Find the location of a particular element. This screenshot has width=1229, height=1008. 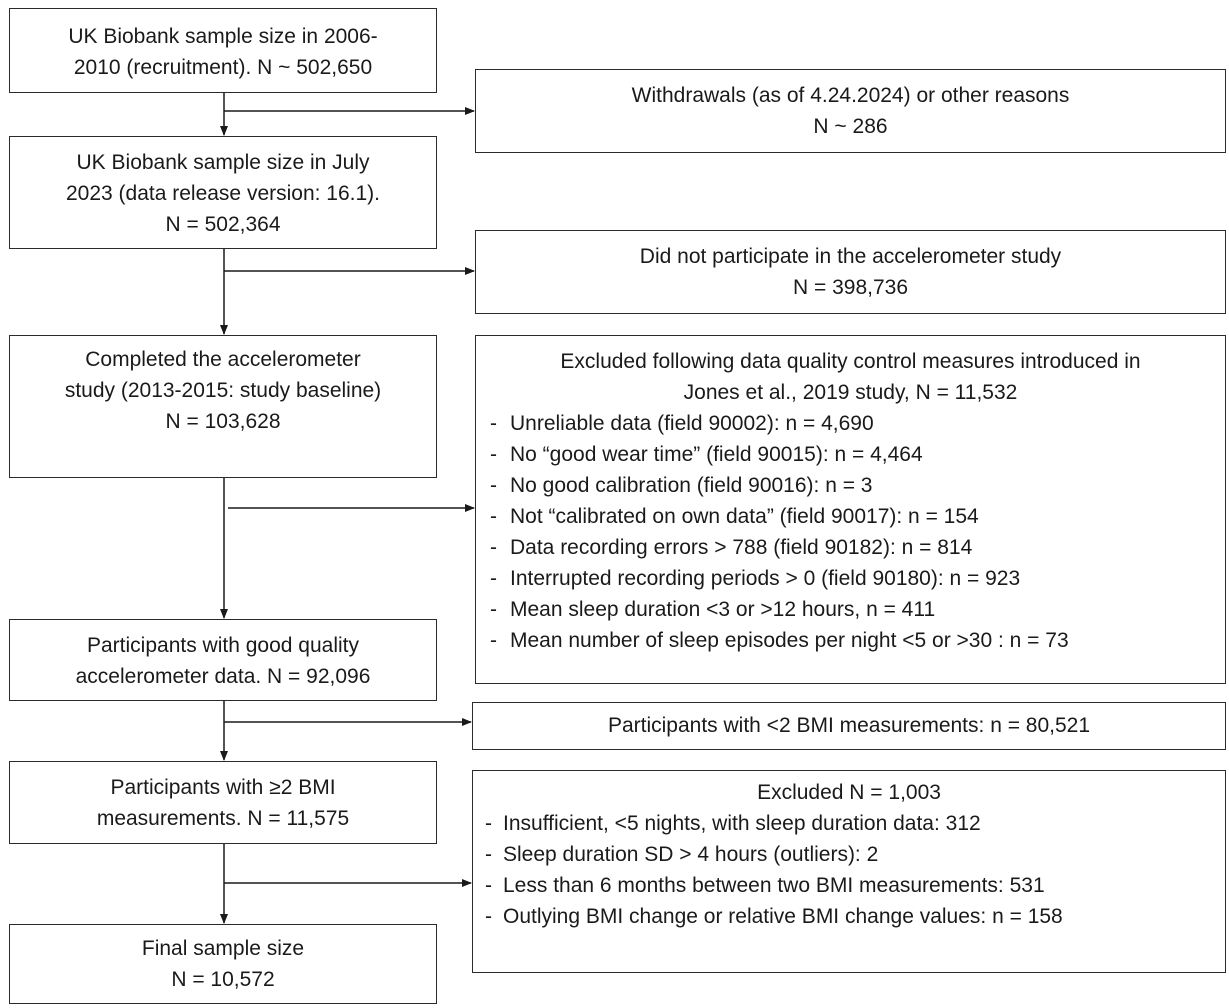

box-line: Participants with ≥2 BMI is located at coordinates (223, 787).